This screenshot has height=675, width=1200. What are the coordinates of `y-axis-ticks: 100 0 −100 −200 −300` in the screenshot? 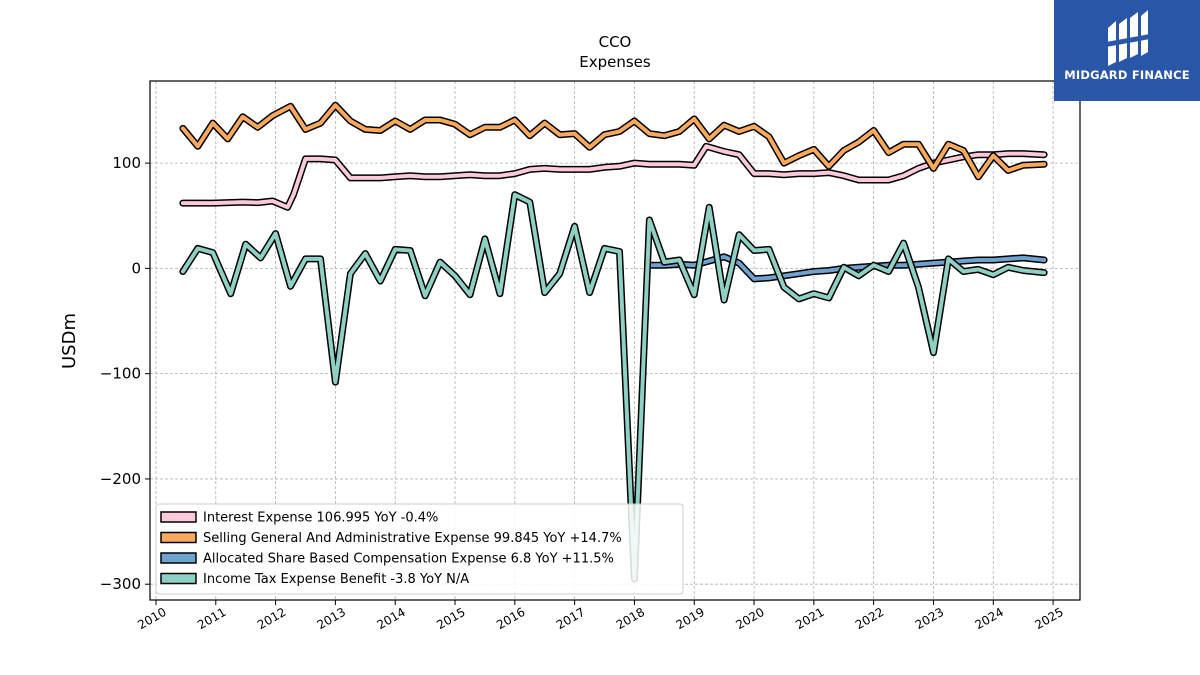 It's located at (125, 373).